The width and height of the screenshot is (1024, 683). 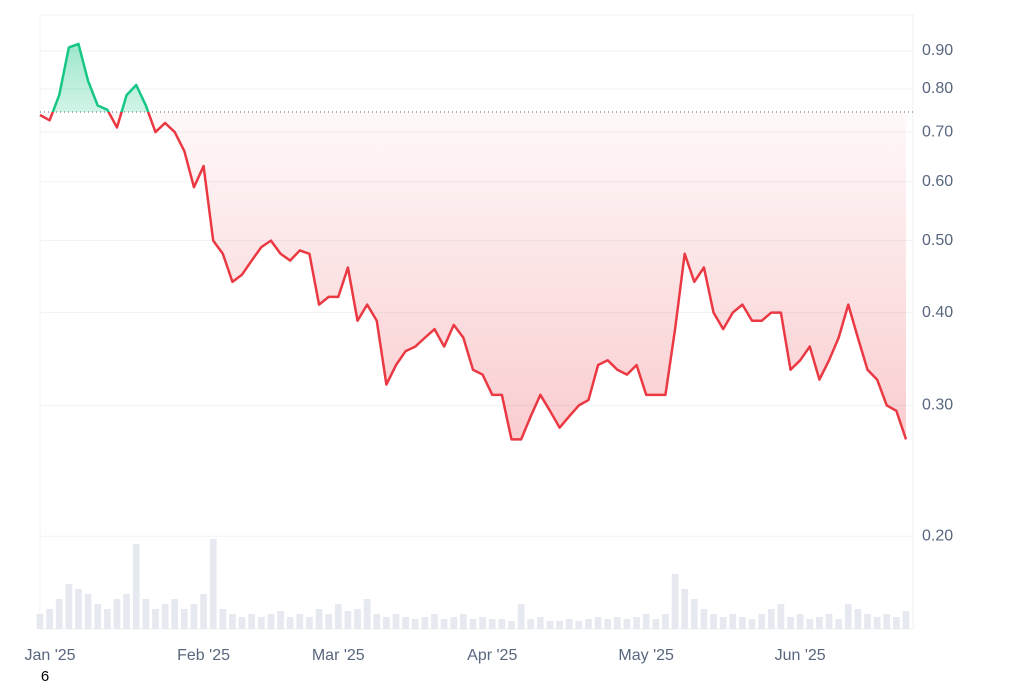 I want to click on y-tick-label: 0.70, so click(x=937, y=131).